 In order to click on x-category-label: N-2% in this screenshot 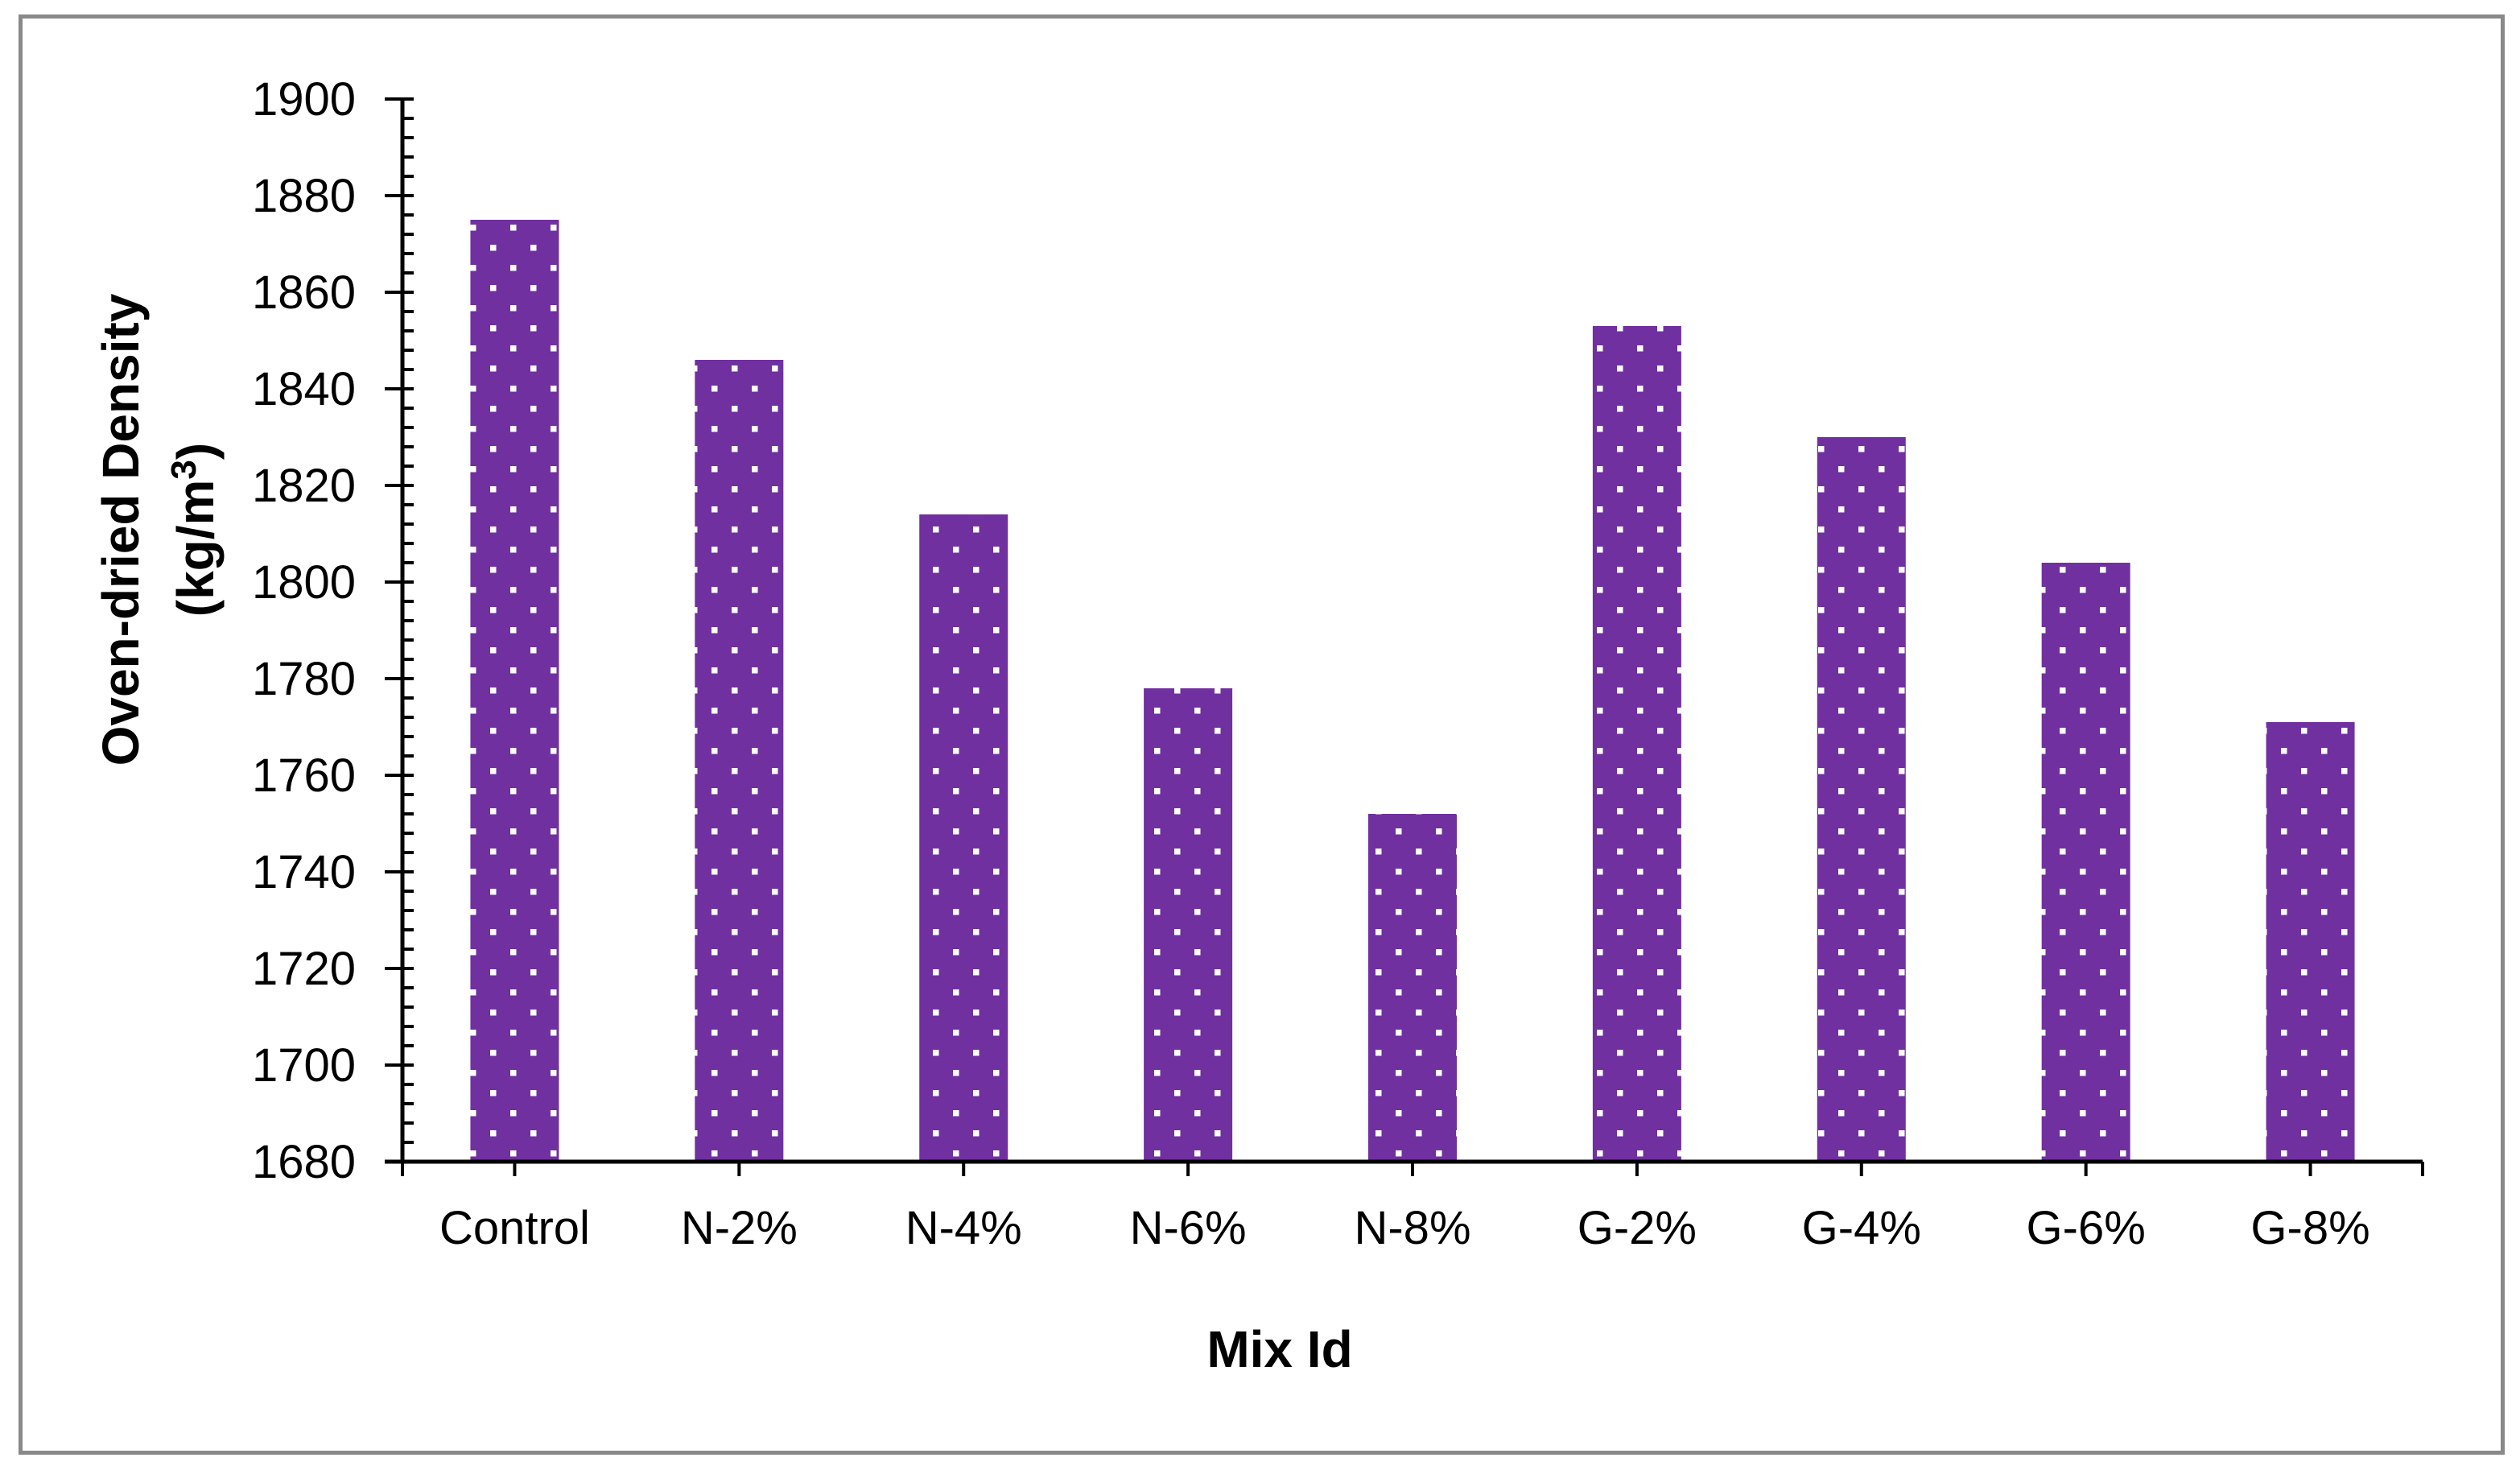, I will do `click(739, 1228)`.